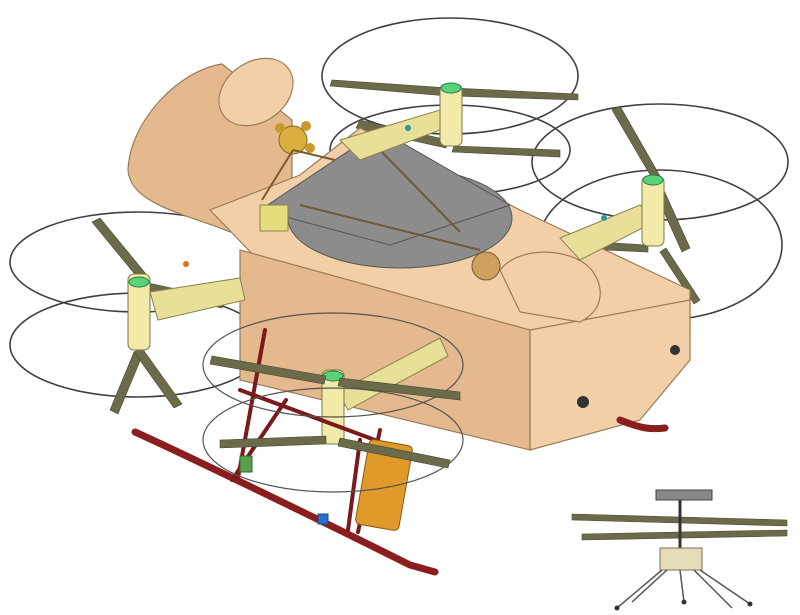 The height and width of the screenshot is (615, 800). What do you see at coordinates (385, 205) in the screenshot?
I see `top-plate` at bounding box center [385, 205].